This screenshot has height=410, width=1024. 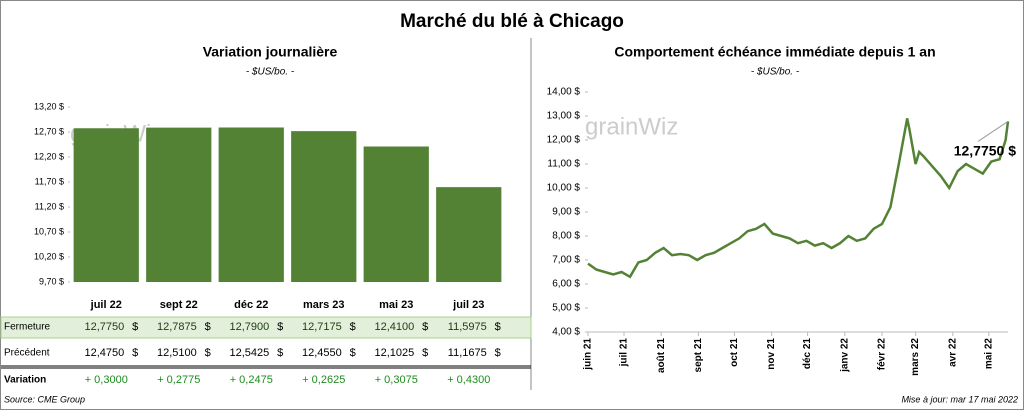 What do you see at coordinates (734, 352) in the screenshot?
I see `x-tick-label: oct 21` at bounding box center [734, 352].